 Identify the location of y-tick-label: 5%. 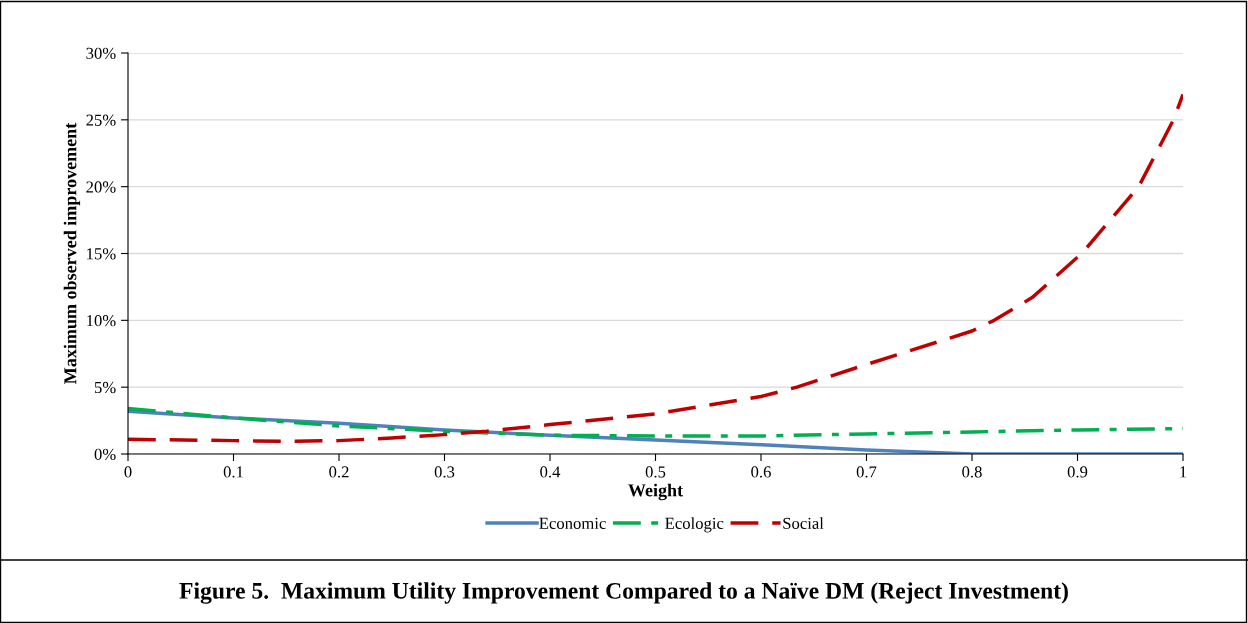
(105, 387).